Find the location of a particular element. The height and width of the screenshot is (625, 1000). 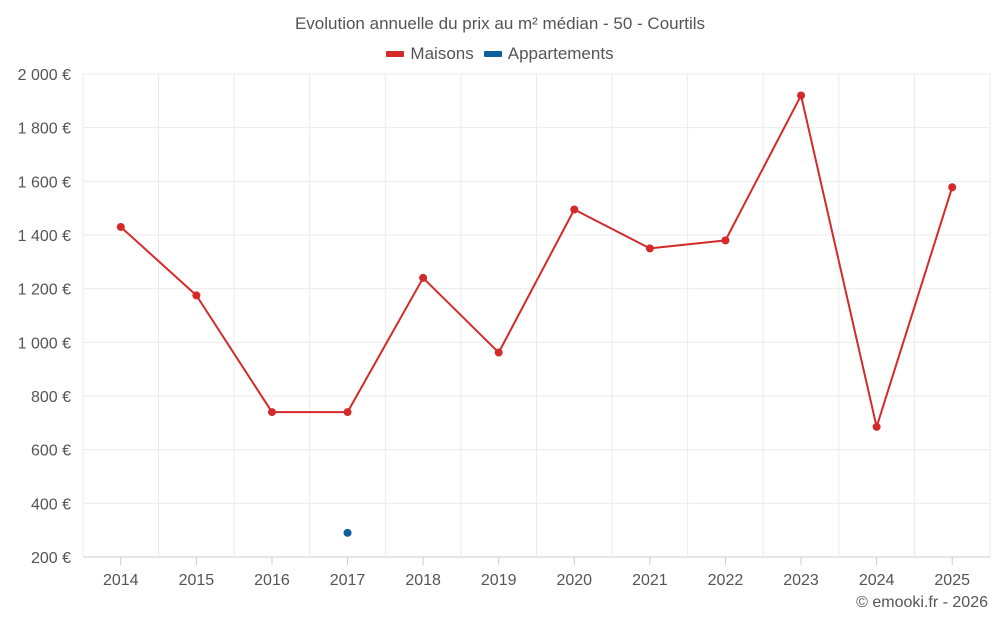

legend-swatch-appartements is located at coordinates (492, 54).